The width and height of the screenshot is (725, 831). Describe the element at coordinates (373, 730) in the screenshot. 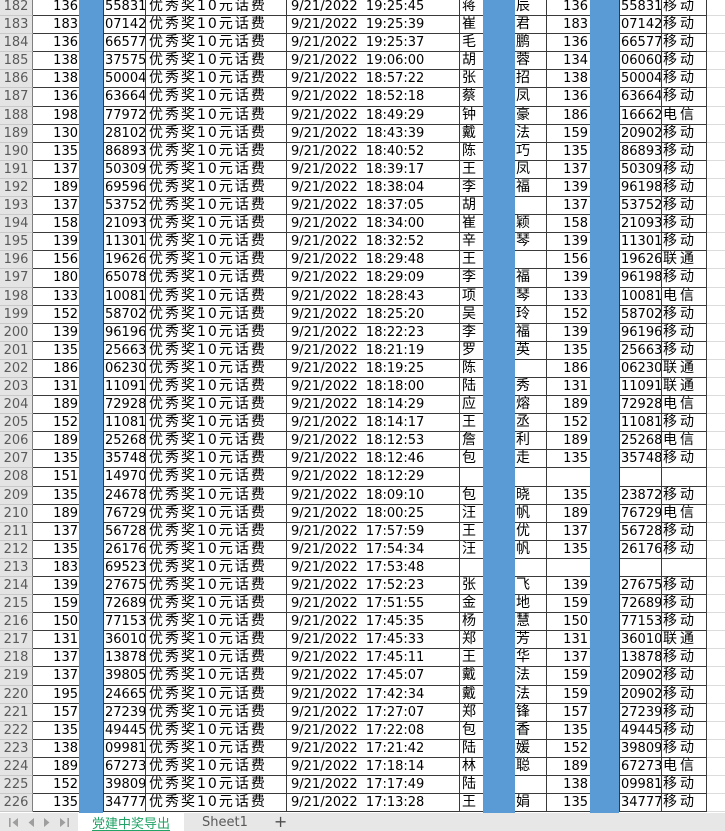

I see `datetime-cell: 9/21/2022 17:22:08` at that location.